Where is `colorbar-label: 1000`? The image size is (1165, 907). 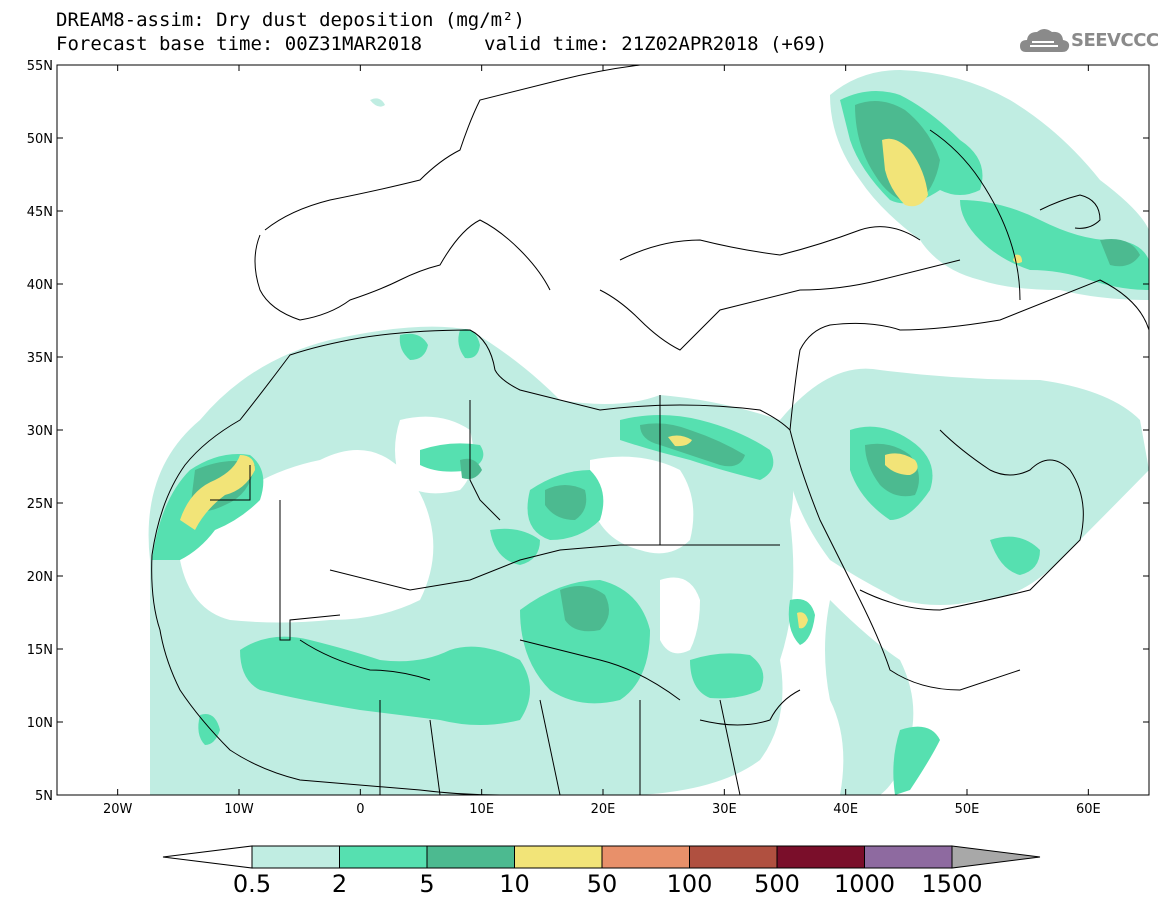
colorbar-label: 1000 is located at coordinates (864, 884).